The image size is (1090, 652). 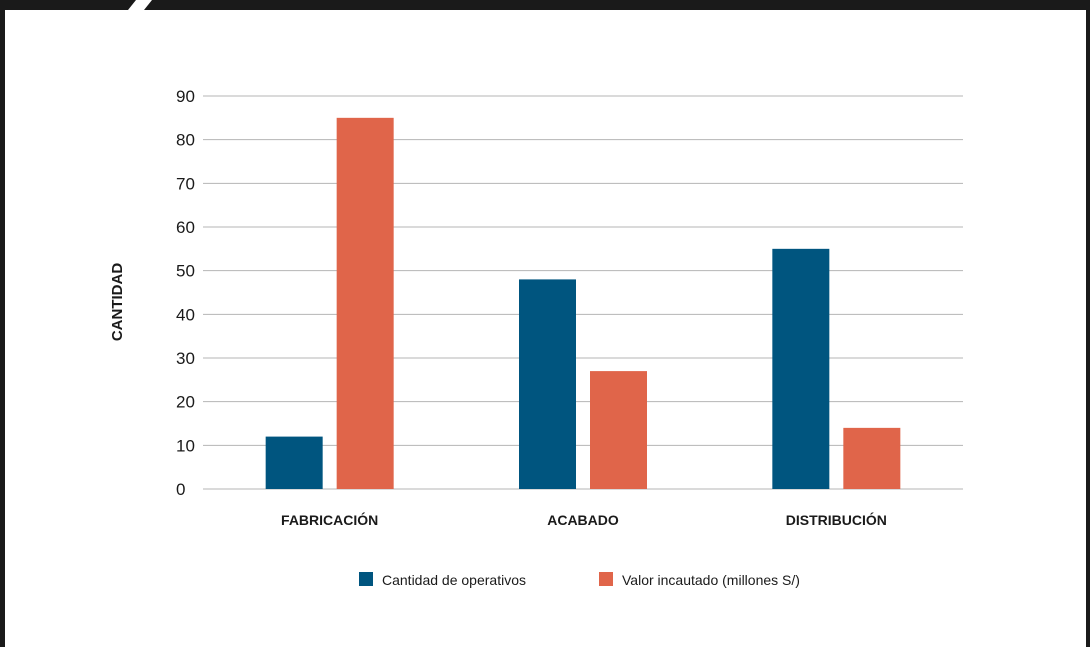 What do you see at coordinates (185, 402) in the screenshot?
I see `y-tick-label: 20` at bounding box center [185, 402].